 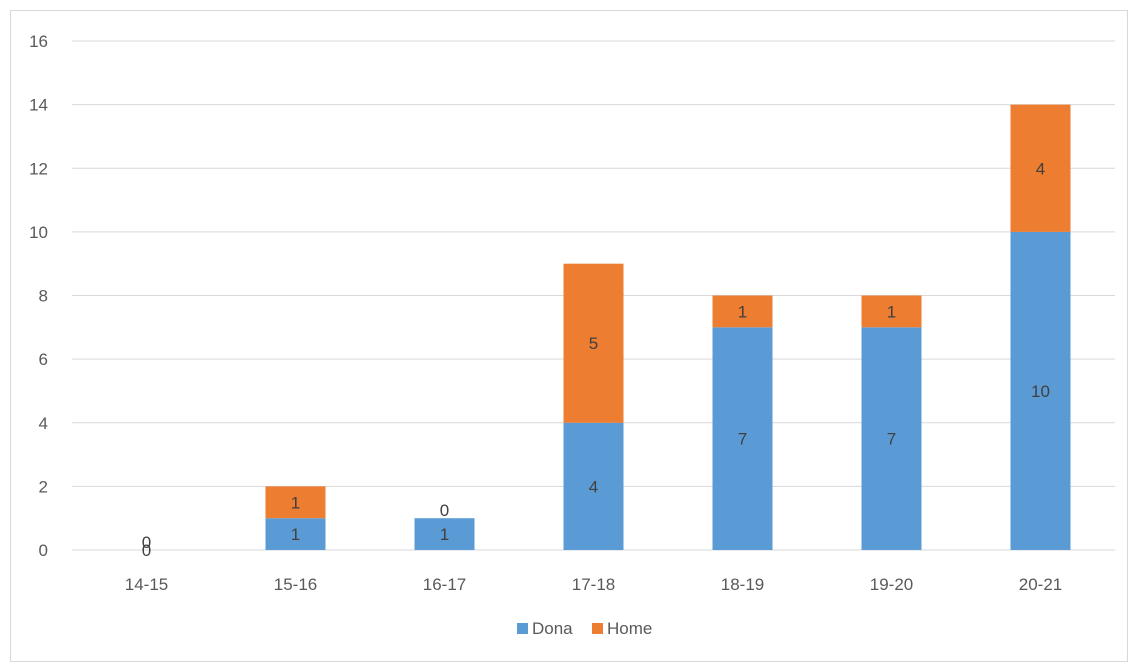 I want to click on y-tick-label: 8, so click(x=43, y=296).